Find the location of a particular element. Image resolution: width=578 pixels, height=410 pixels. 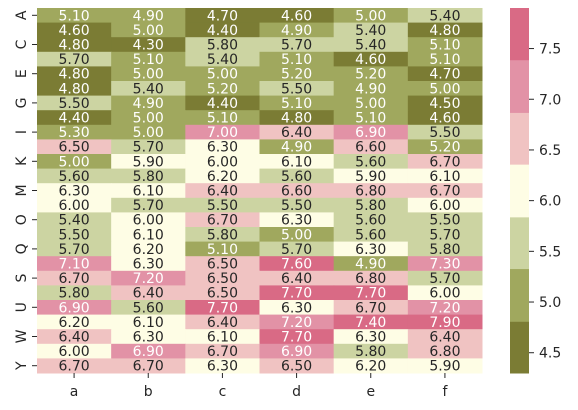

cell-value-label: 4.50 is located at coordinates (444, 104).